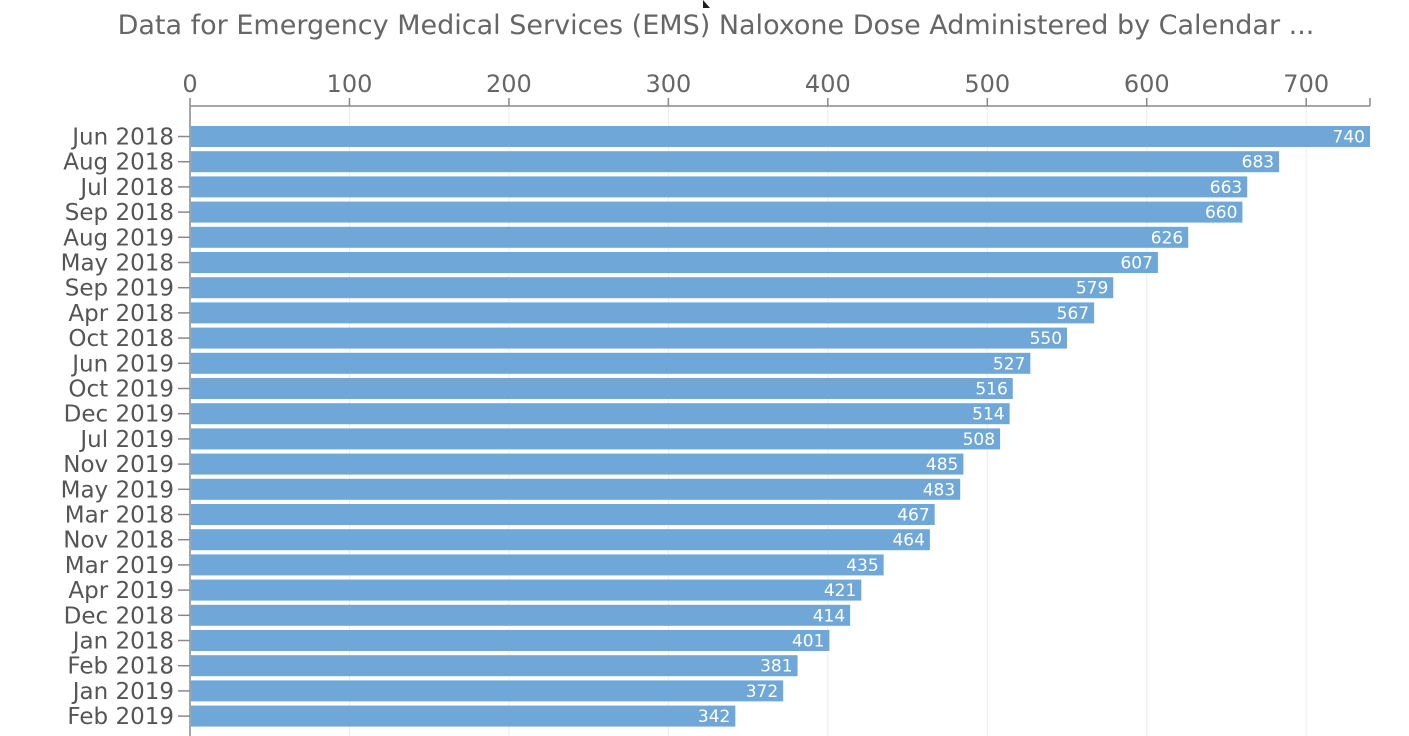 The width and height of the screenshot is (1409, 736). I want to click on bar-value-label: 485, so click(942, 465).